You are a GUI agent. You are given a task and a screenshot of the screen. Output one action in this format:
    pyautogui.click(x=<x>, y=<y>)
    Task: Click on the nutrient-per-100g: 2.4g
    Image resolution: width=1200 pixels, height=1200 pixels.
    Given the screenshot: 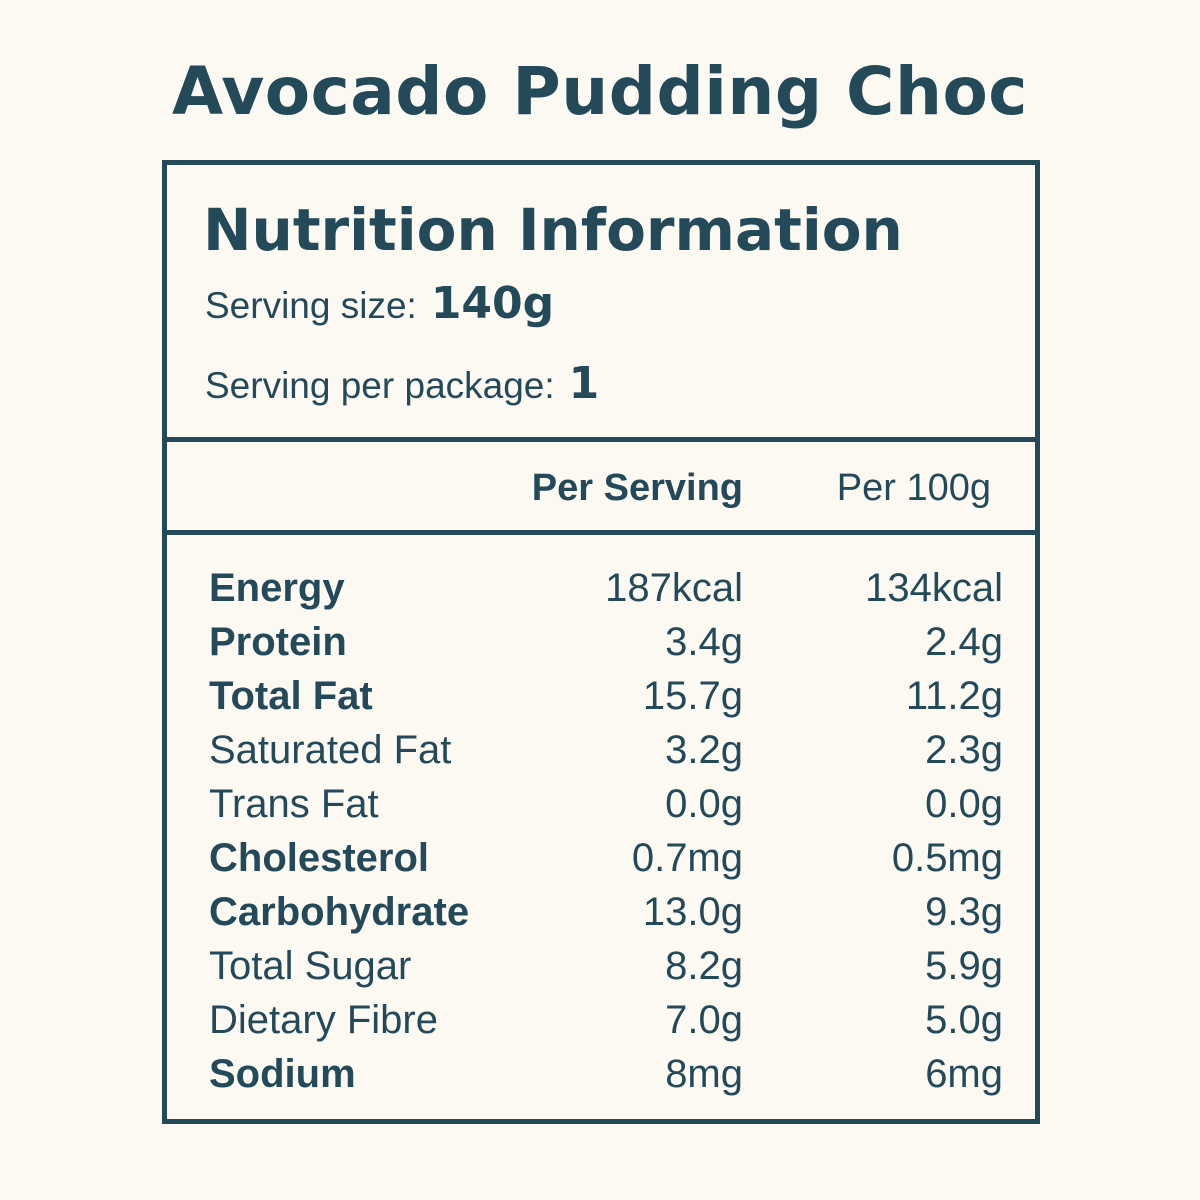 What is the action you would take?
    pyautogui.click(x=964, y=642)
    